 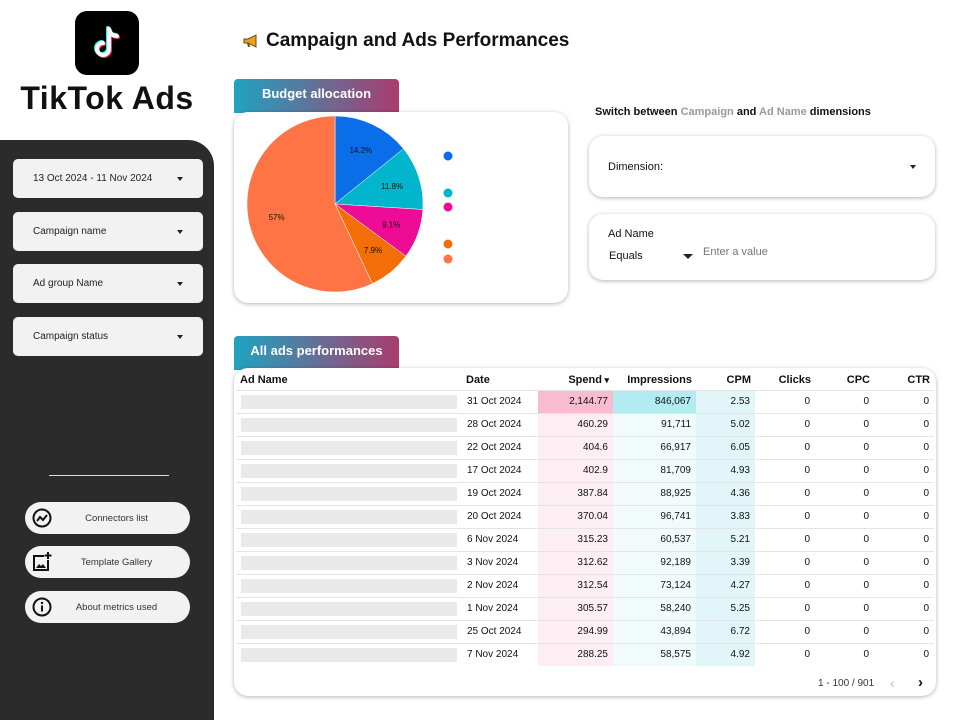 What do you see at coordinates (108, 283) in the screenshot?
I see `ad-group-filter: Ad group Name` at bounding box center [108, 283].